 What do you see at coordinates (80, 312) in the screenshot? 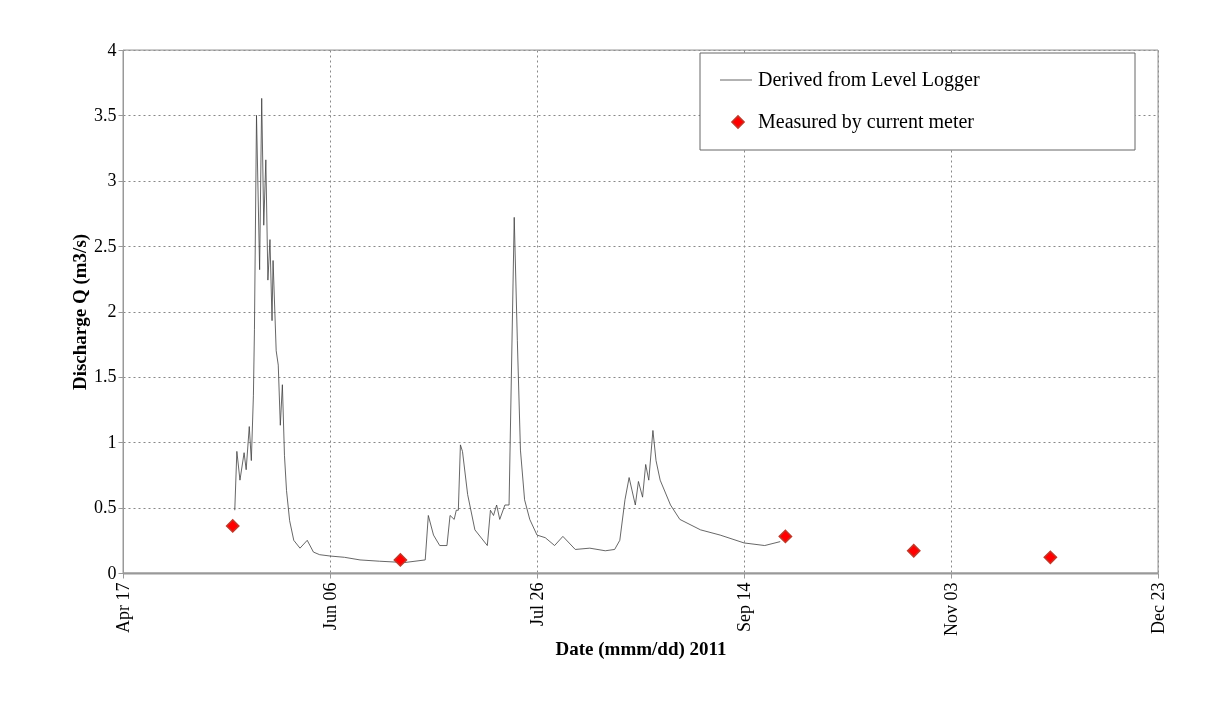
I see `y-axis-title: Discharge Q (m3/s)` at bounding box center [80, 312].